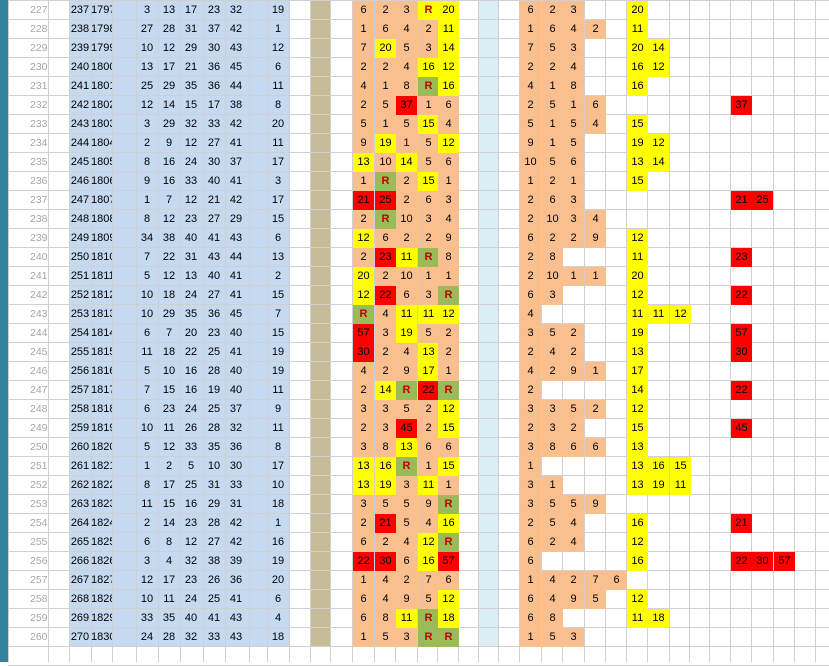 The height and width of the screenshot is (666, 829). What do you see at coordinates (169, 67) in the screenshot?
I see `drawn-number-cell: 17` at bounding box center [169, 67].